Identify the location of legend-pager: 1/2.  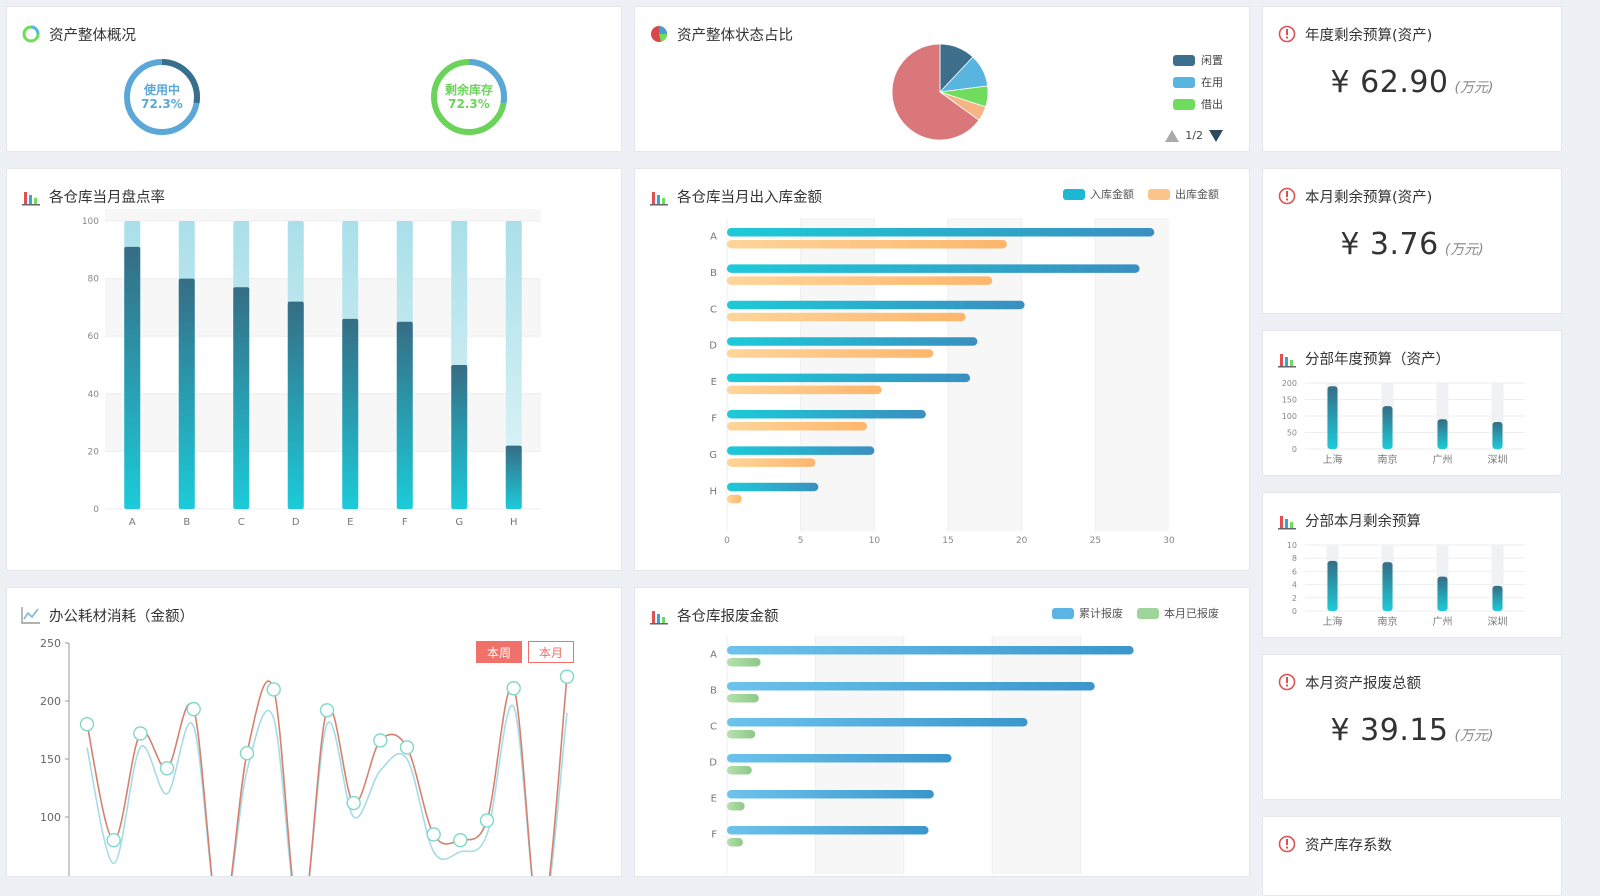
(1194, 135).